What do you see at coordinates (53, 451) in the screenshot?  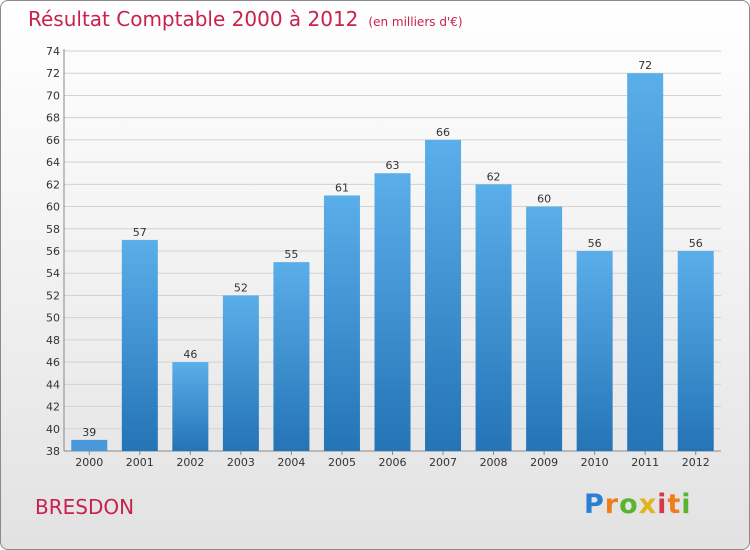 I see `y-tick-label: 38` at bounding box center [53, 451].